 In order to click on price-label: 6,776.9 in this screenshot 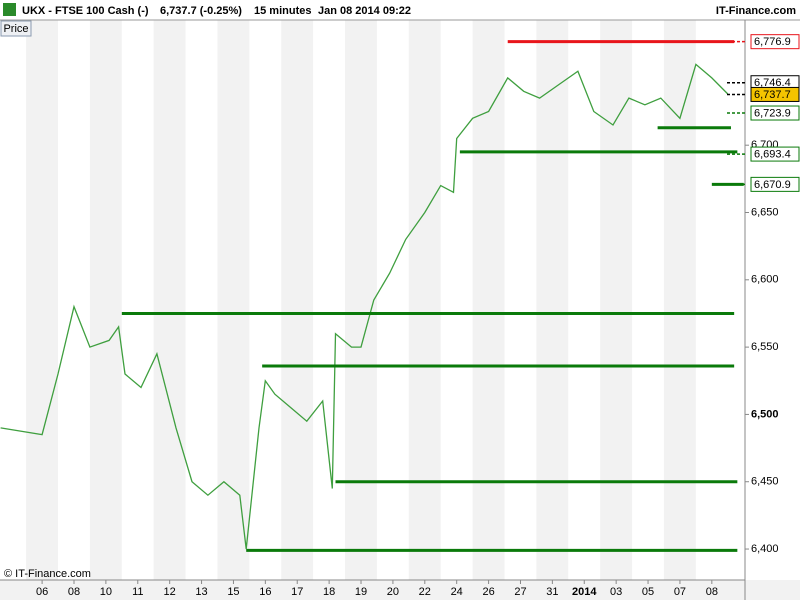, I will do `click(772, 42)`.